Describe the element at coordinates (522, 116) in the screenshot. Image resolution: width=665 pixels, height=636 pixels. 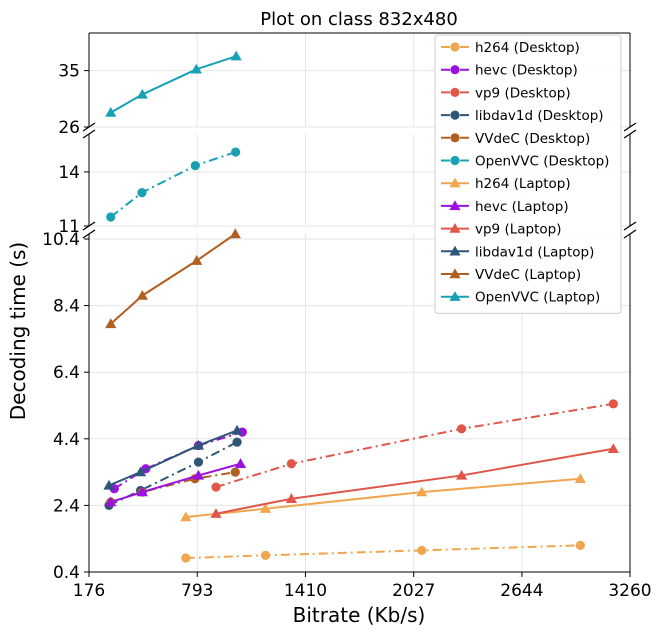
I see `legend-item: libdav1d (Desktop)` at that location.